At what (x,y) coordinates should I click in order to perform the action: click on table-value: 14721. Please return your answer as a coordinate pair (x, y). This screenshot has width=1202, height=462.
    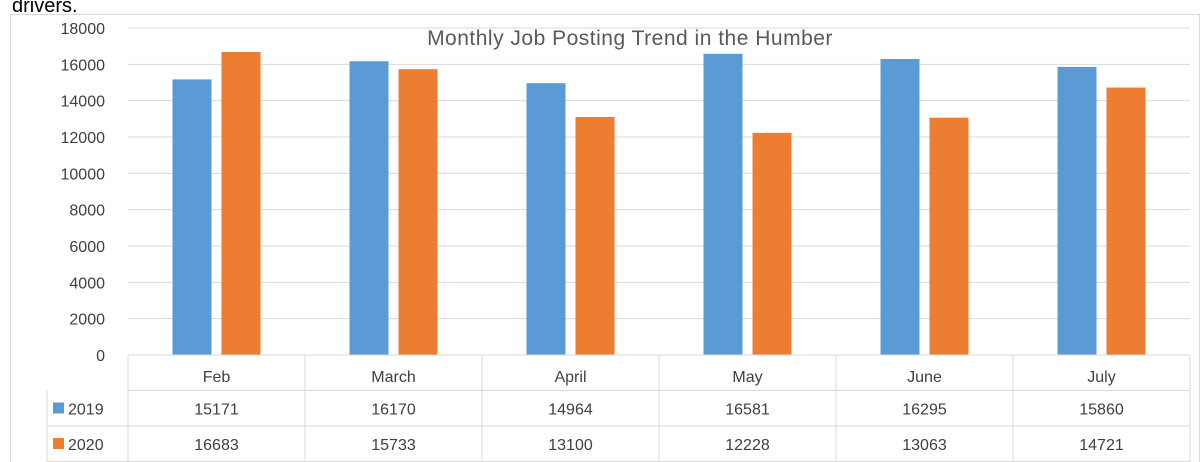
    Looking at the image, I should click on (1101, 445).